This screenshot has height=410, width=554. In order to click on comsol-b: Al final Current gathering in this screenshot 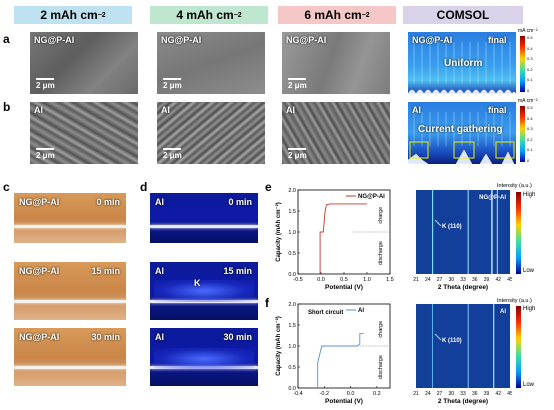, I will do `click(462, 133)`.